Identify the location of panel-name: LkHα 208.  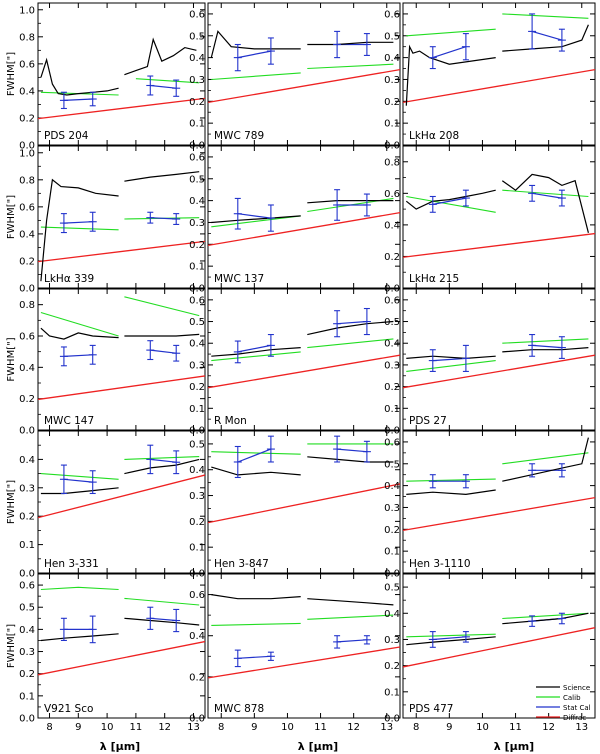
(434, 136).